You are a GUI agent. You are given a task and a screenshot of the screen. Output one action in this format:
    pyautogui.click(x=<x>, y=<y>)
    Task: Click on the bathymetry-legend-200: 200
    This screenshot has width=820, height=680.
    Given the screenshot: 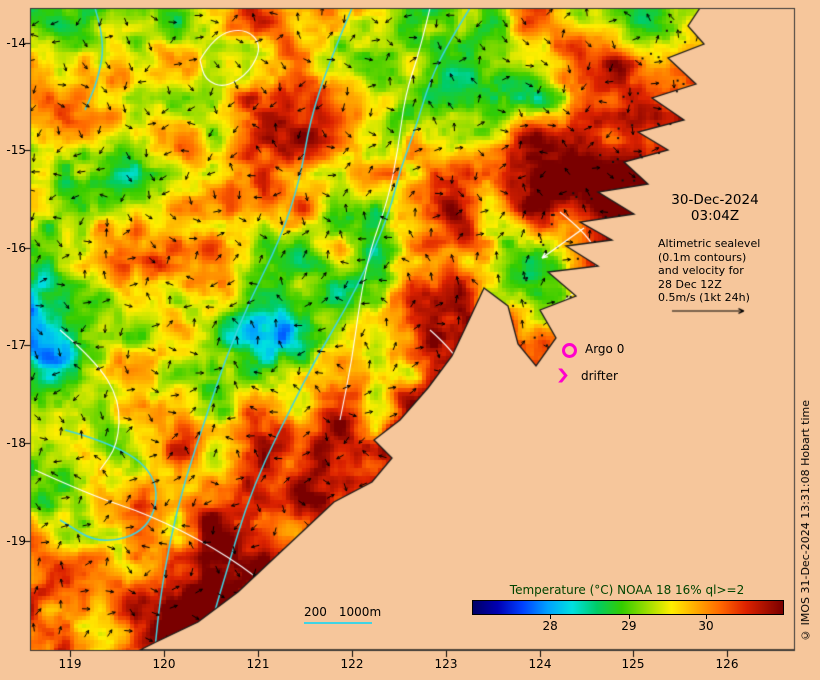 What is the action you would take?
    pyautogui.click(x=315, y=612)
    